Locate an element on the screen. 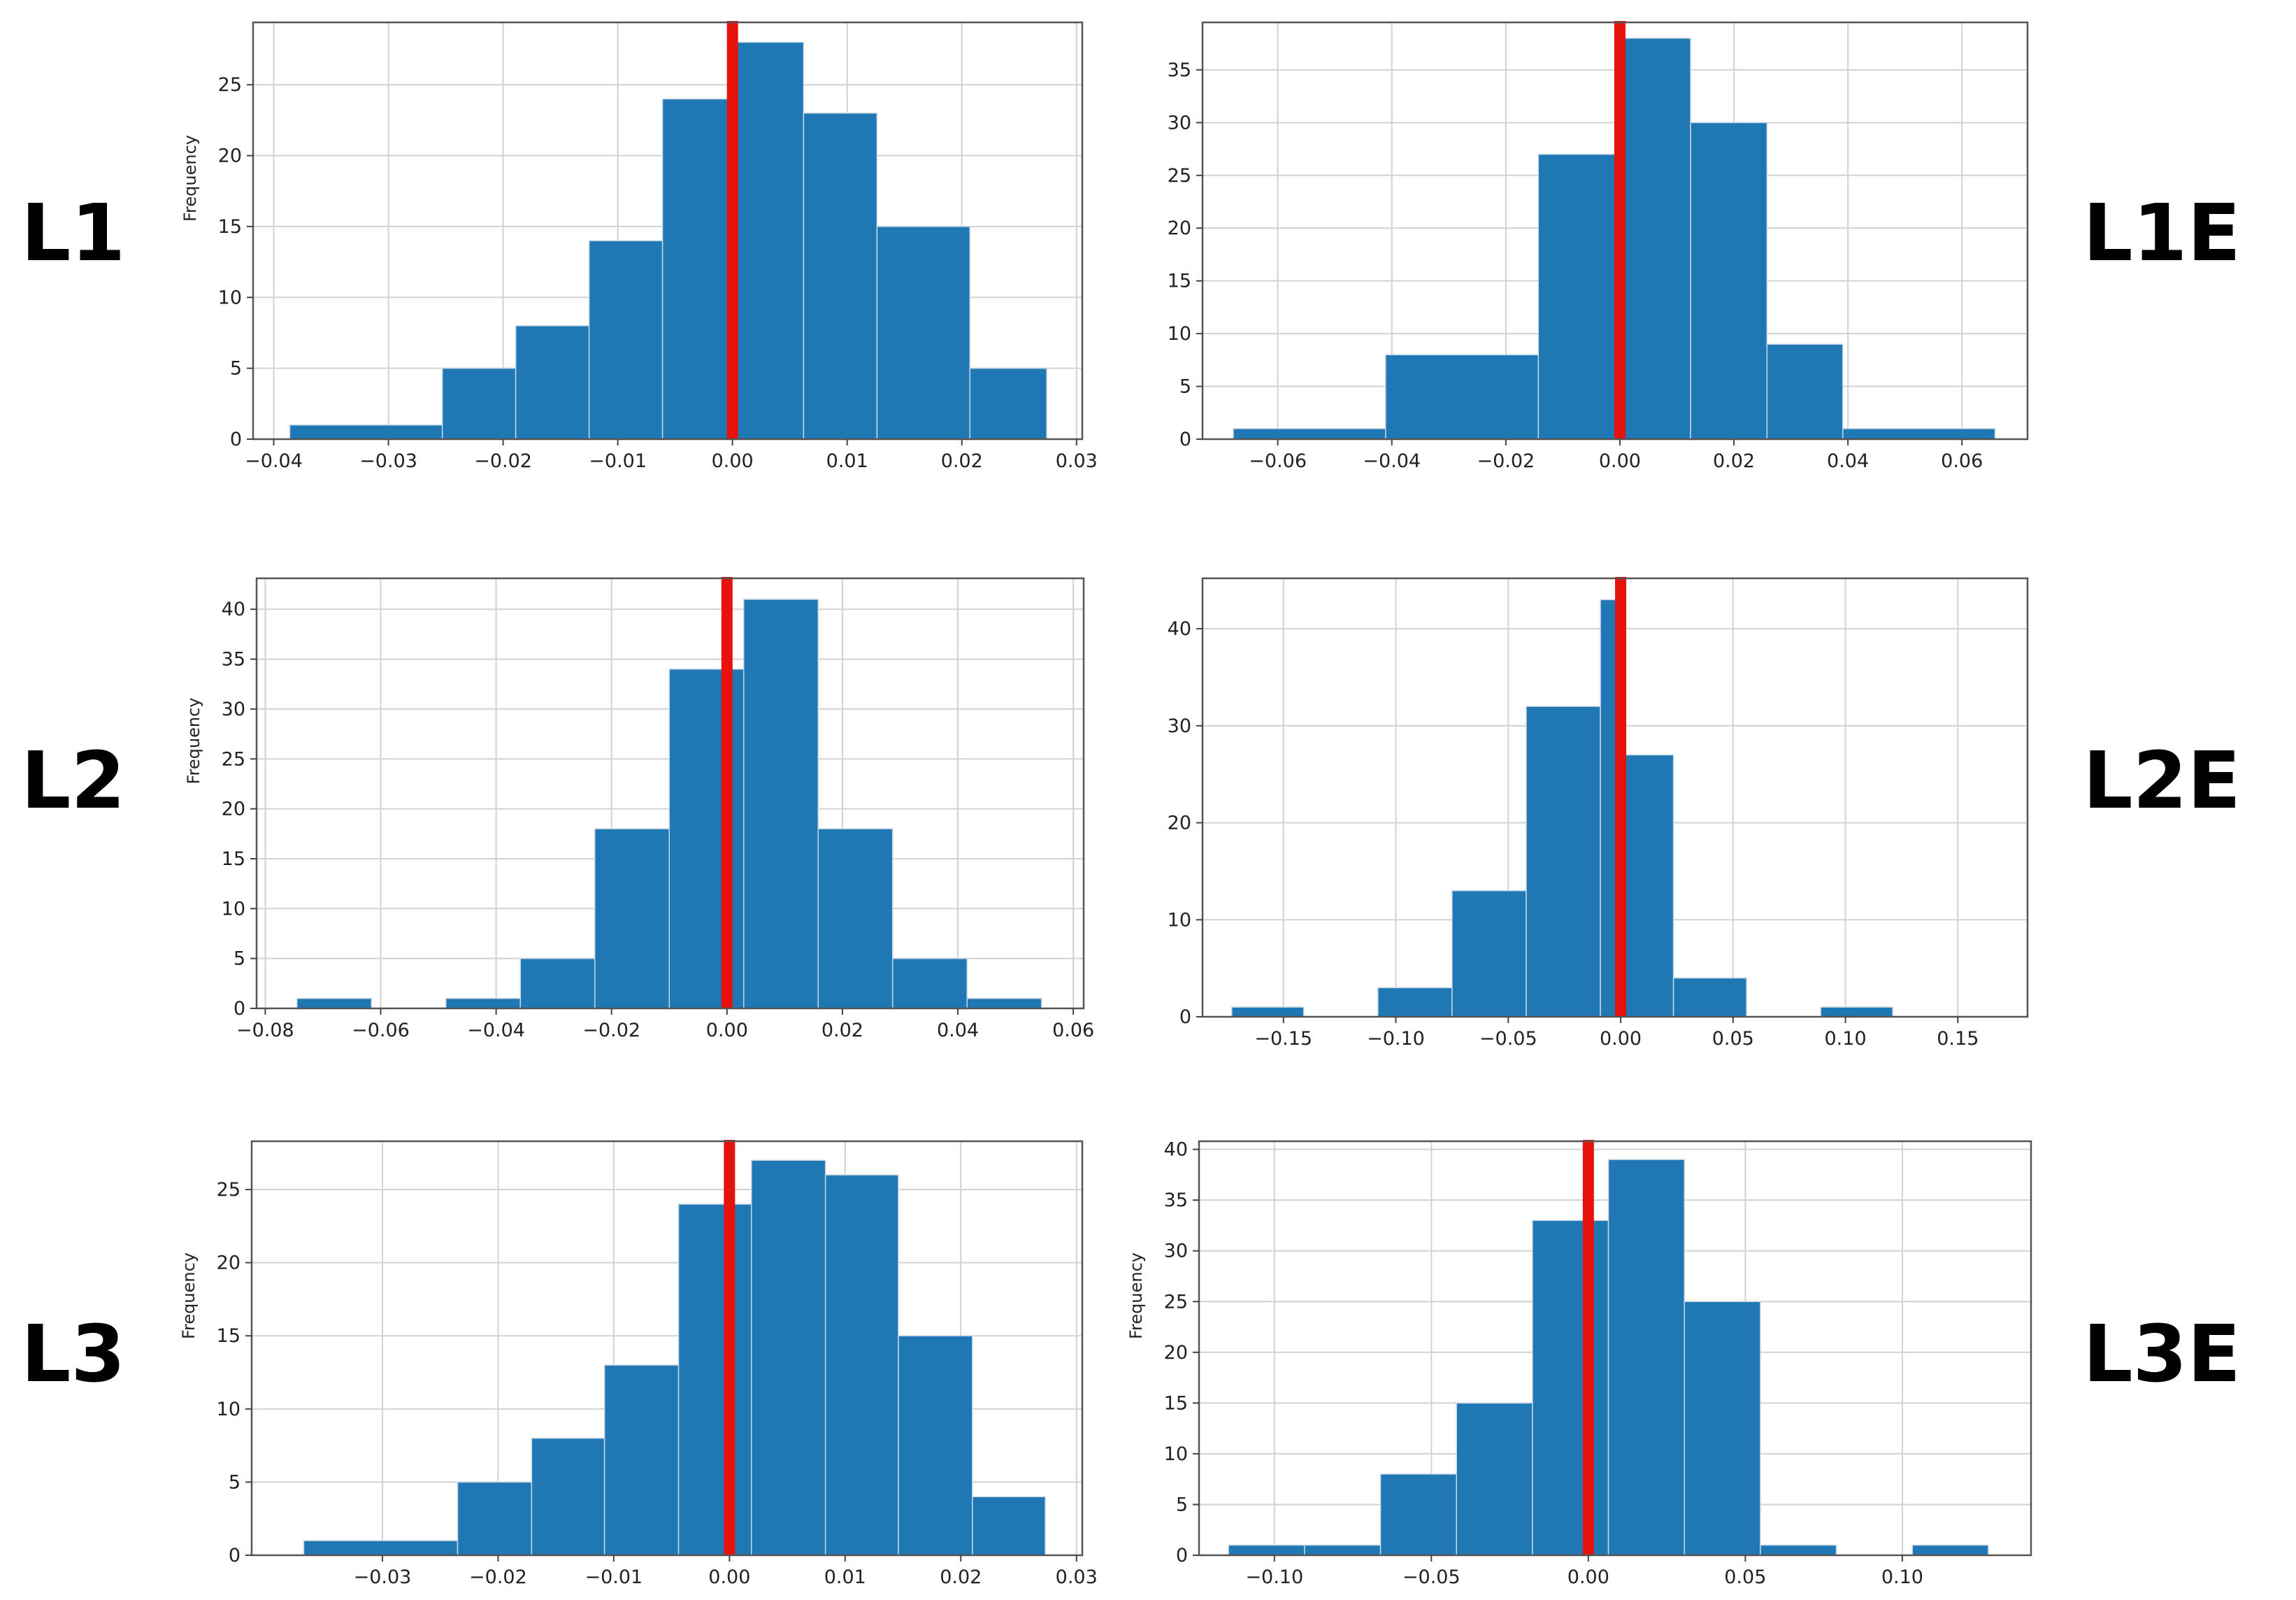 This screenshot has width=2296, height=1600. x-tick-label: −0.04 is located at coordinates (274, 461).